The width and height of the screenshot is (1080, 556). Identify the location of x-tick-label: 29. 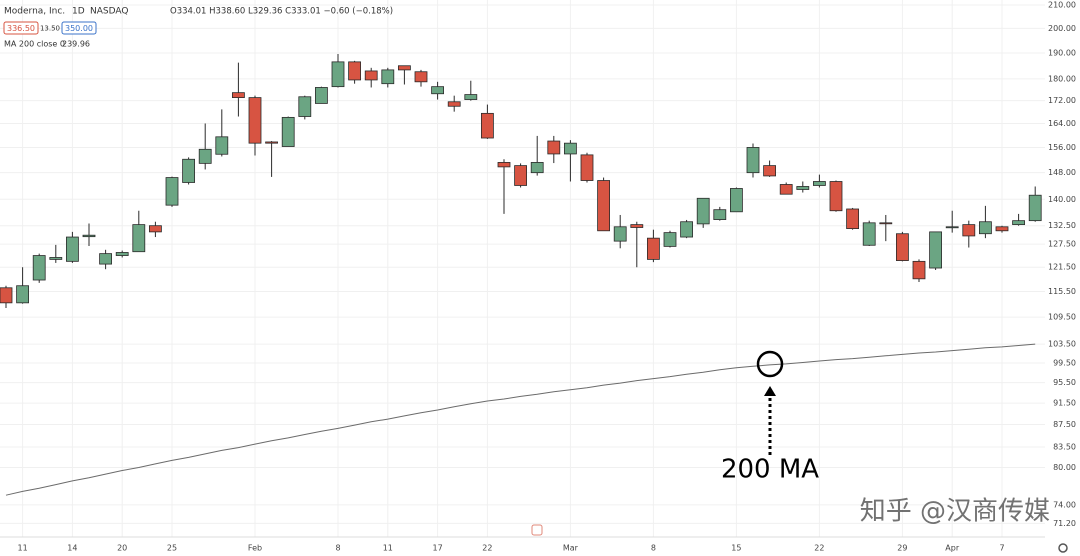
(902, 548).